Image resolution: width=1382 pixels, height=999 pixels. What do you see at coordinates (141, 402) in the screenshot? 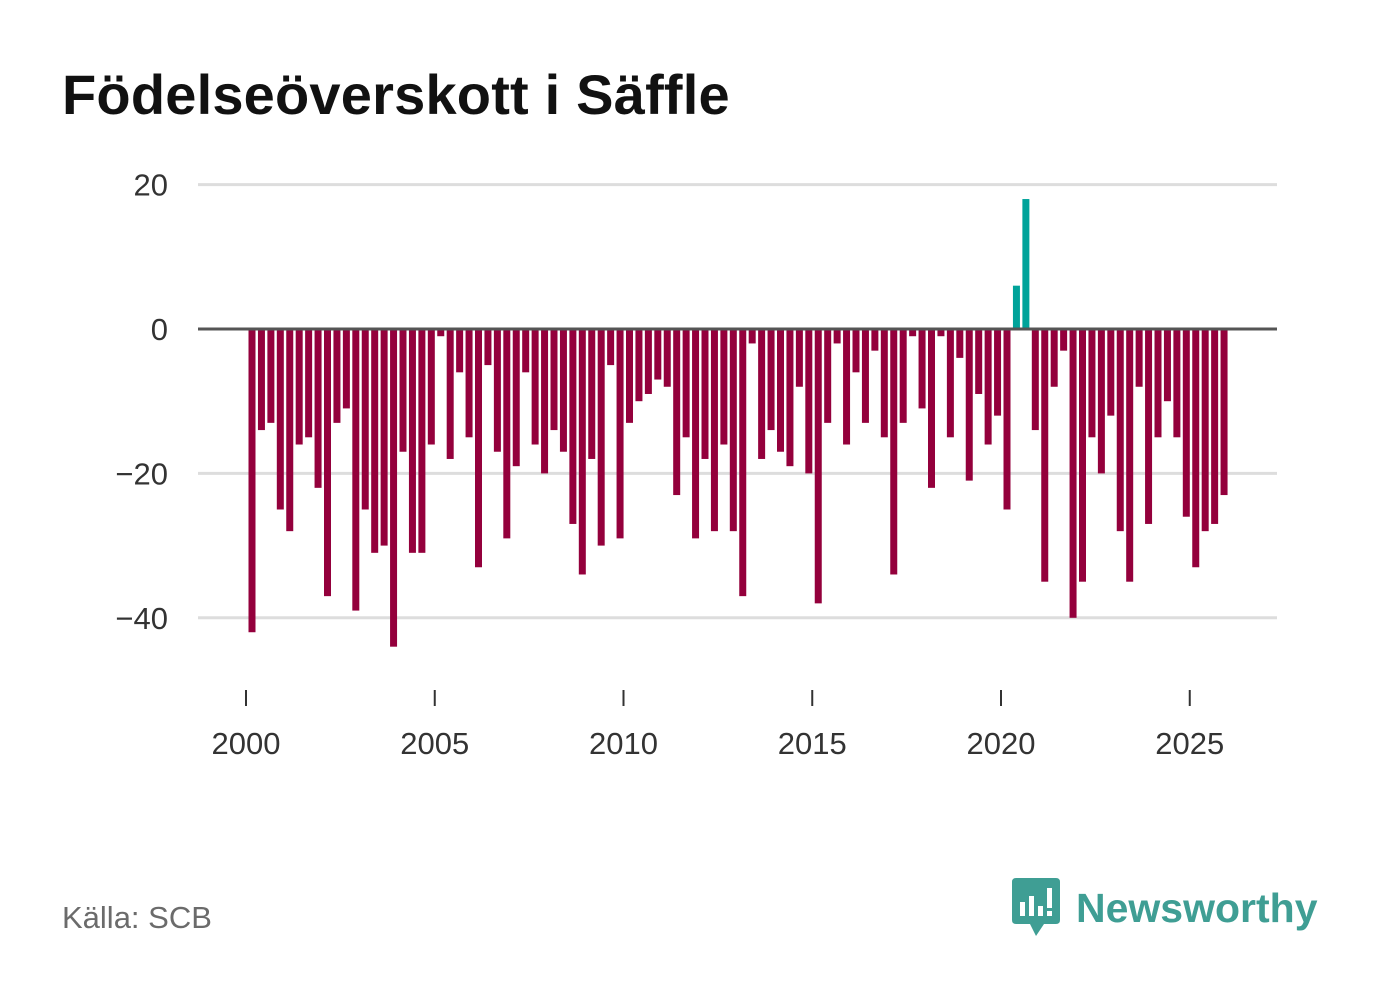
I see `y-axis: 20 0 −20 −40` at bounding box center [141, 402].